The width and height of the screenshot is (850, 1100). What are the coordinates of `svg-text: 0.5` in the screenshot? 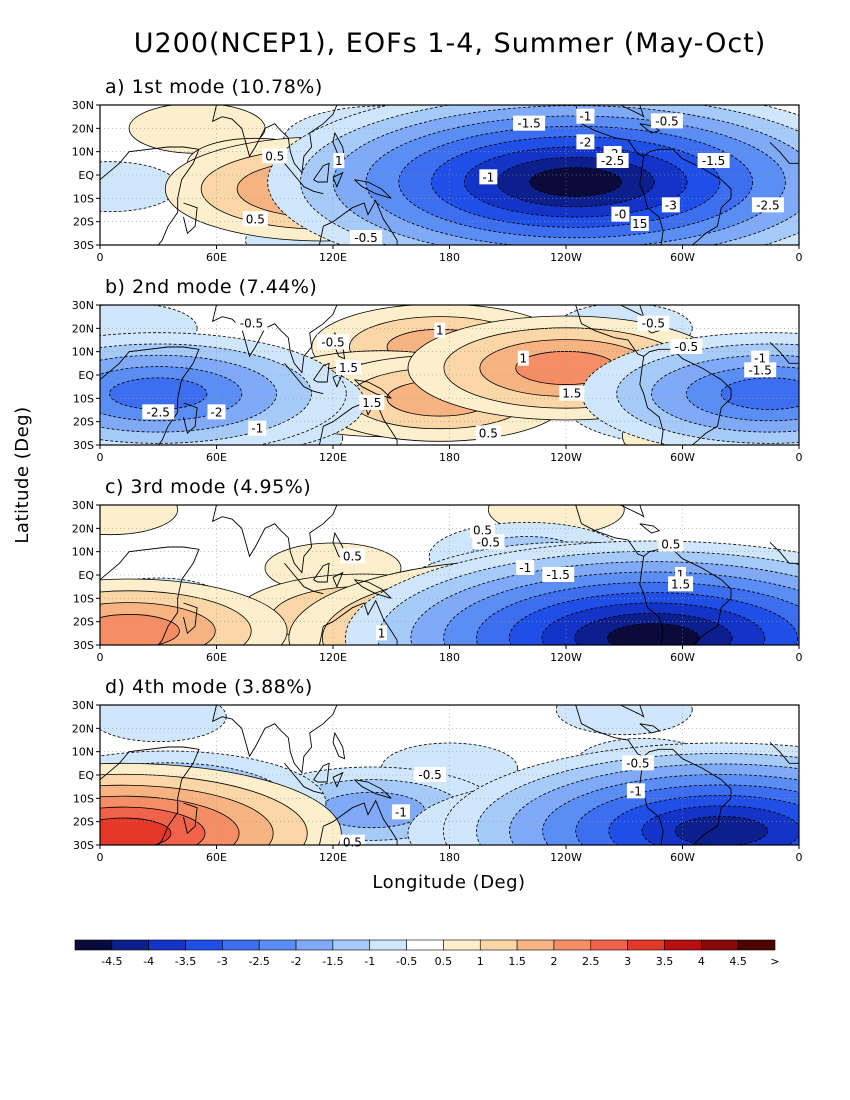 It's located at (670, 545).